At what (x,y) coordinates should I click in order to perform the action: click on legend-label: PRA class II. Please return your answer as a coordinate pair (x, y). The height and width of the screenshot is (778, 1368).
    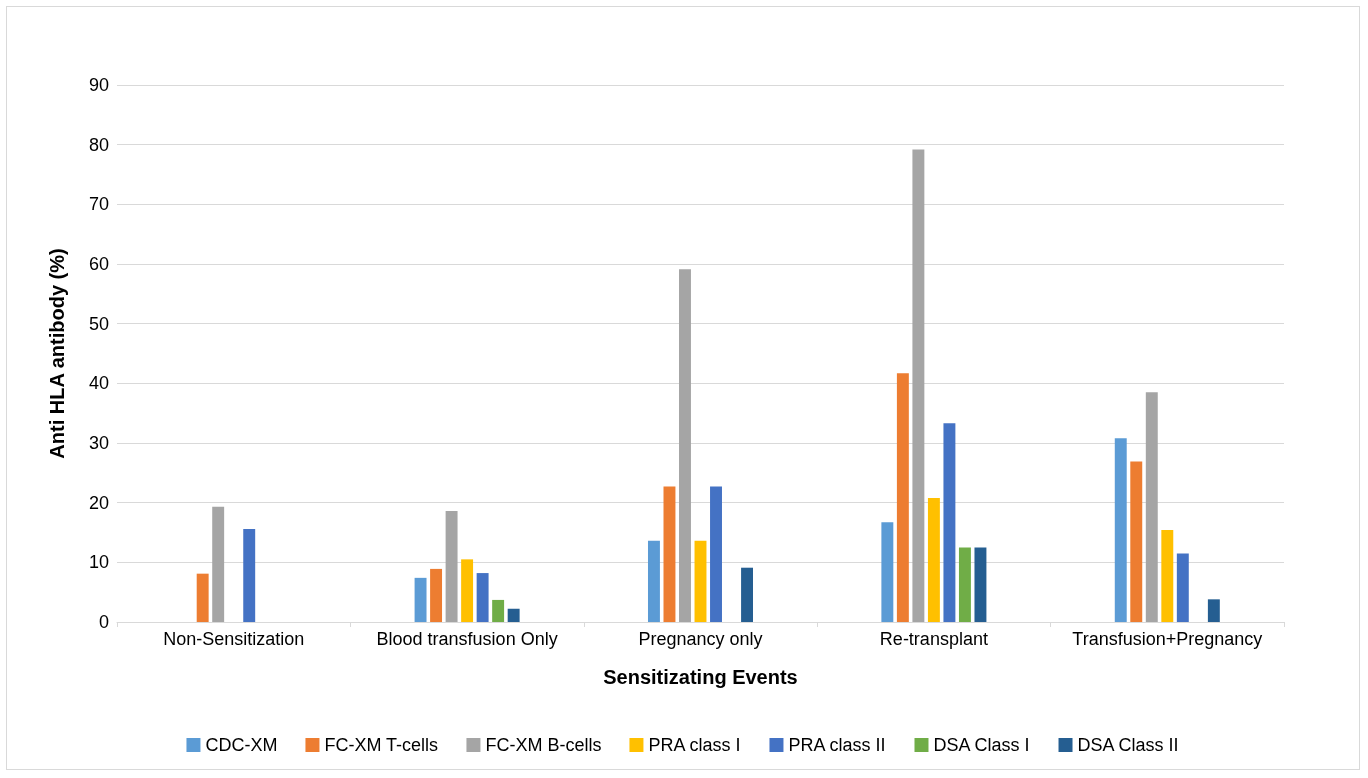
    Looking at the image, I should click on (837, 745).